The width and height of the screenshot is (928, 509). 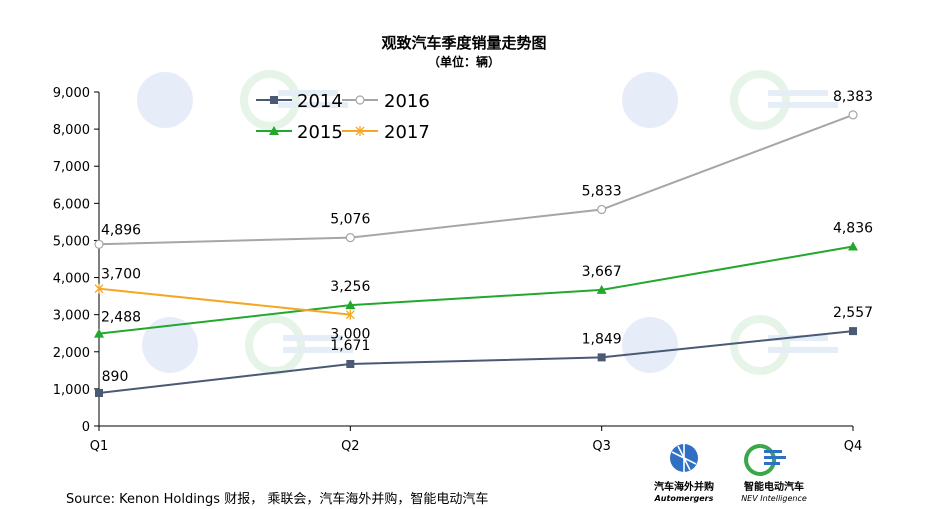 I want to click on series-line-2014, so click(x=476, y=362).